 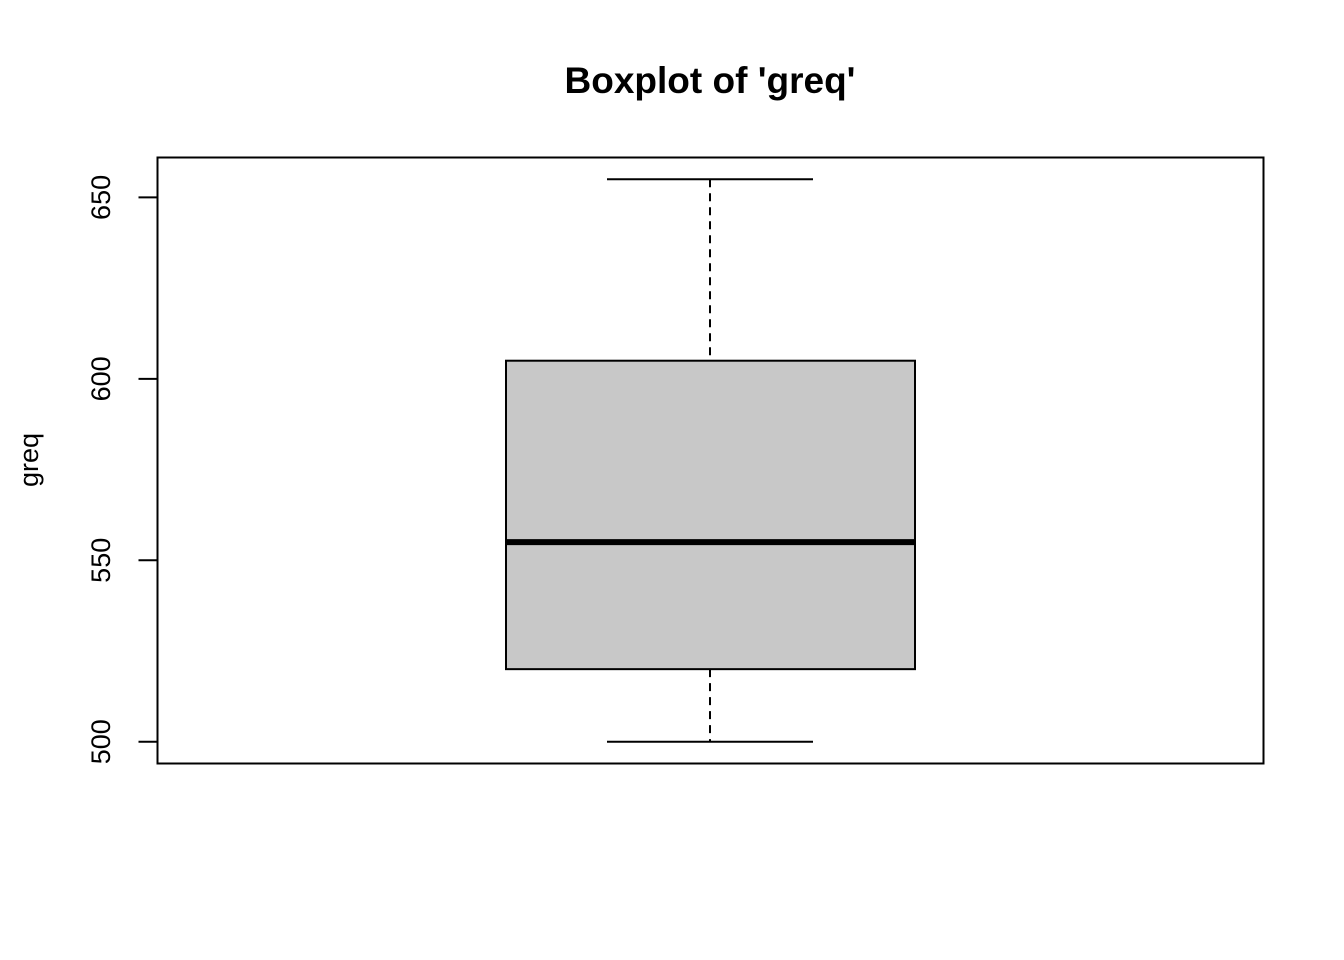 I want to click on y-tick-label: 600, so click(x=101, y=378).